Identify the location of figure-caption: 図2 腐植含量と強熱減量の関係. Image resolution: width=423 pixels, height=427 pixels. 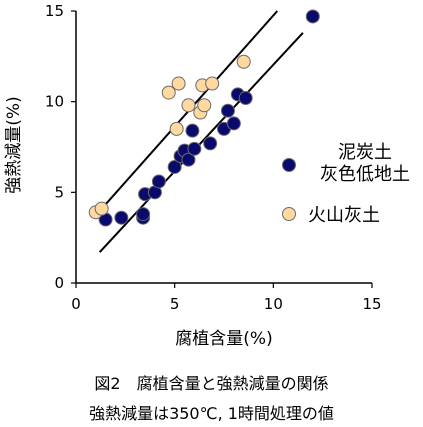
(211, 383).